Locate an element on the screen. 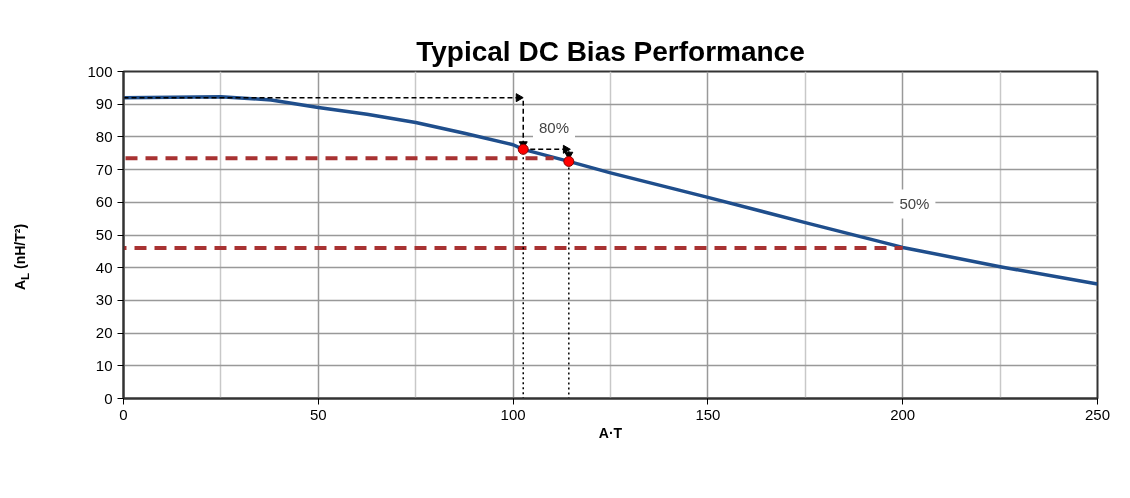  y-tick-label: 0 is located at coordinates (108, 398).